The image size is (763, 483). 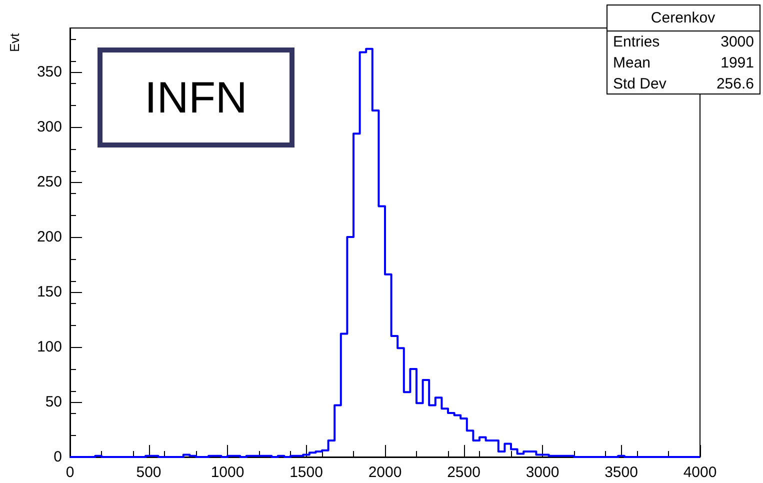 I want to click on x-tick-label: 2500, so click(x=463, y=472).